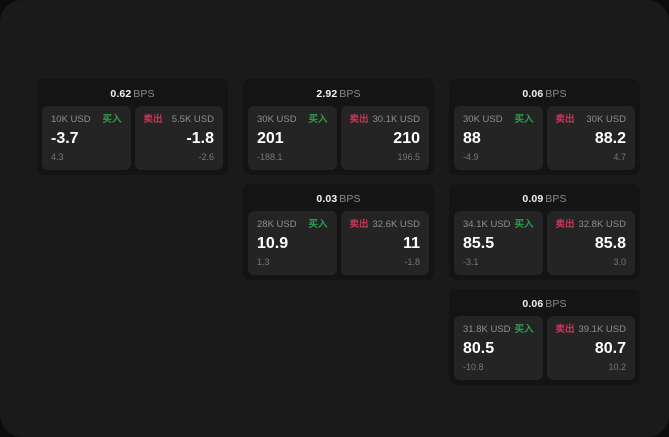 The height and width of the screenshot is (437, 669). What do you see at coordinates (602, 224) in the screenshot?
I see `order-size-label: 32.8K USD` at bounding box center [602, 224].